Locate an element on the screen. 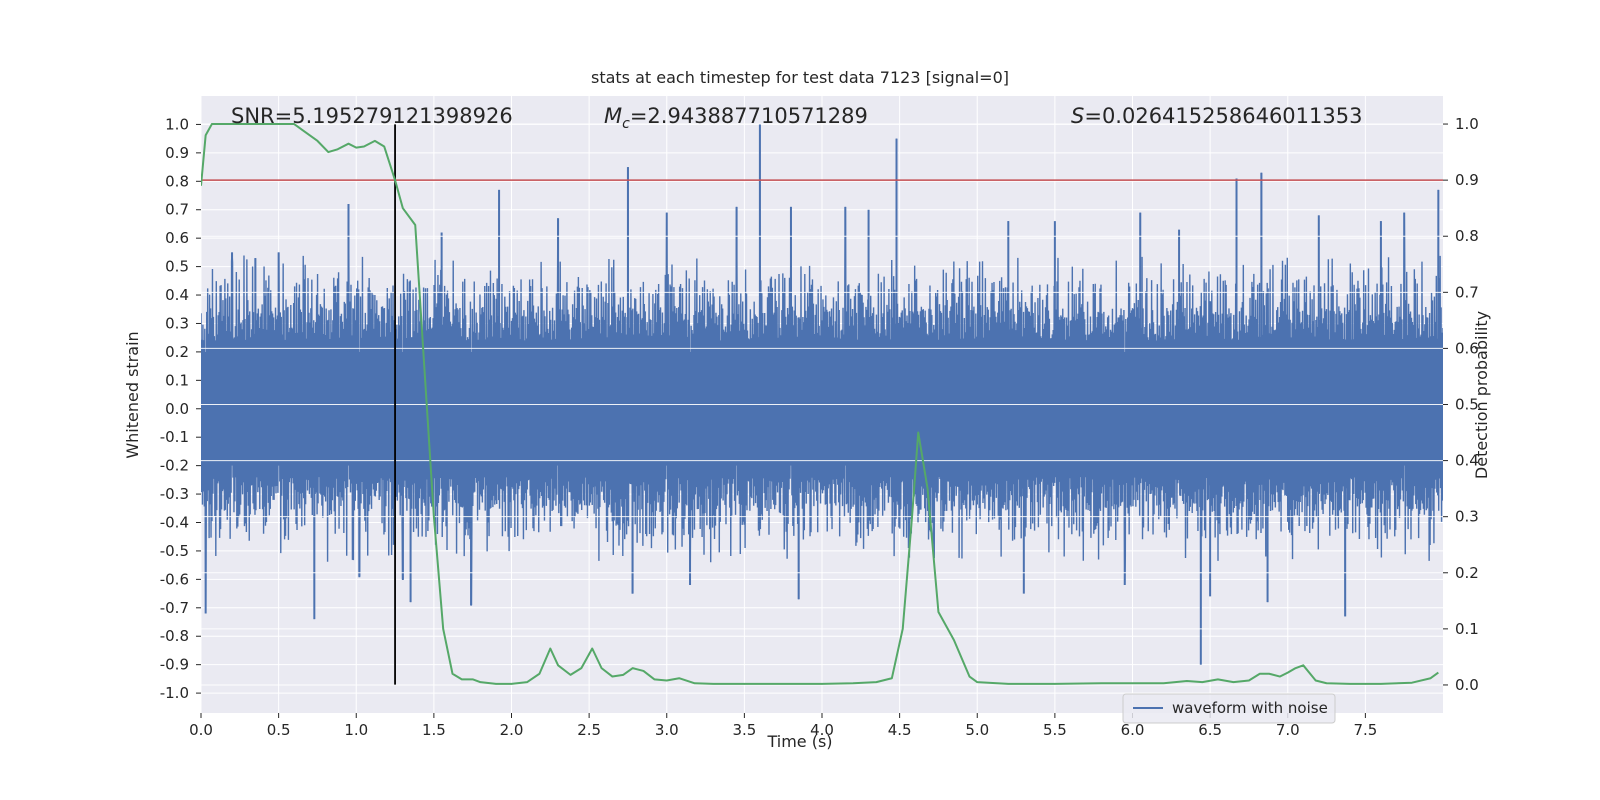  y-tick-label: 0.9 is located at coordinates (177, 153).